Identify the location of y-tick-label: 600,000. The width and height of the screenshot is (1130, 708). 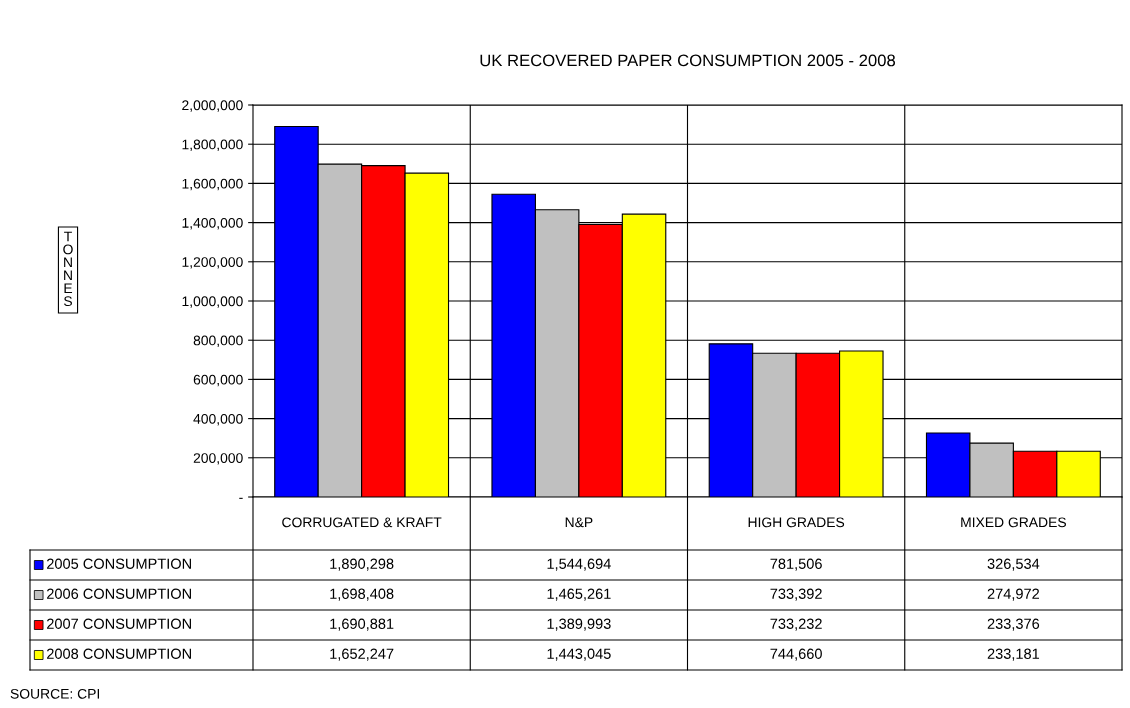
(218, 380).